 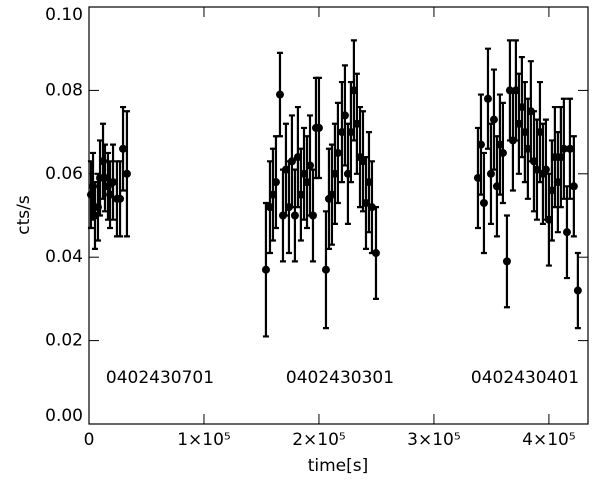 I want to click on y-tick-label: 0.00, so click(x=64, y=416).